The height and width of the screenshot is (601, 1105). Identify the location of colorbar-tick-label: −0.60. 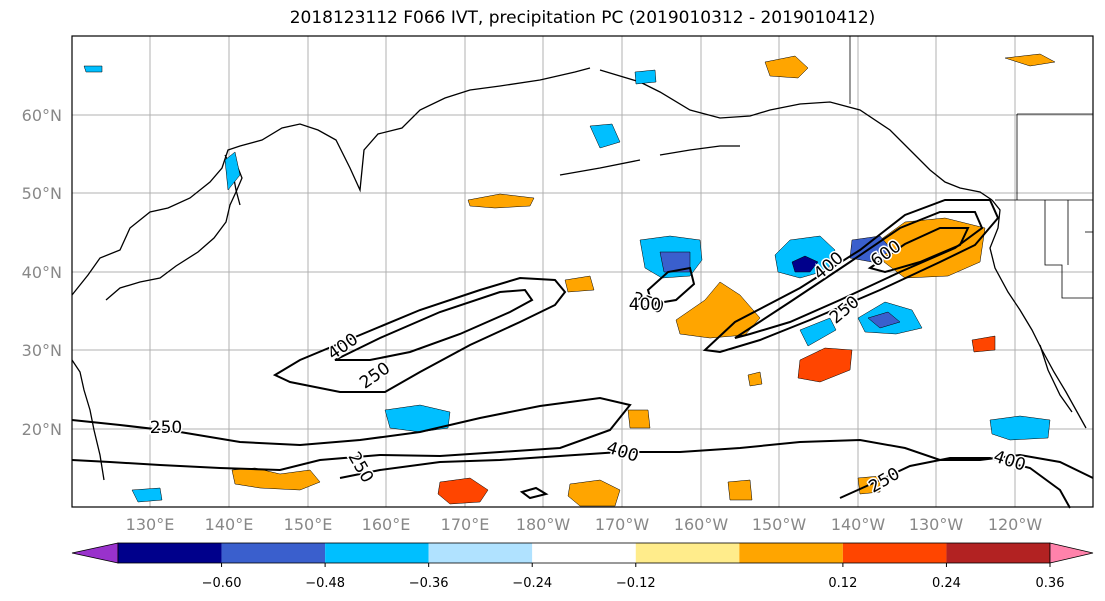
(222, 583).